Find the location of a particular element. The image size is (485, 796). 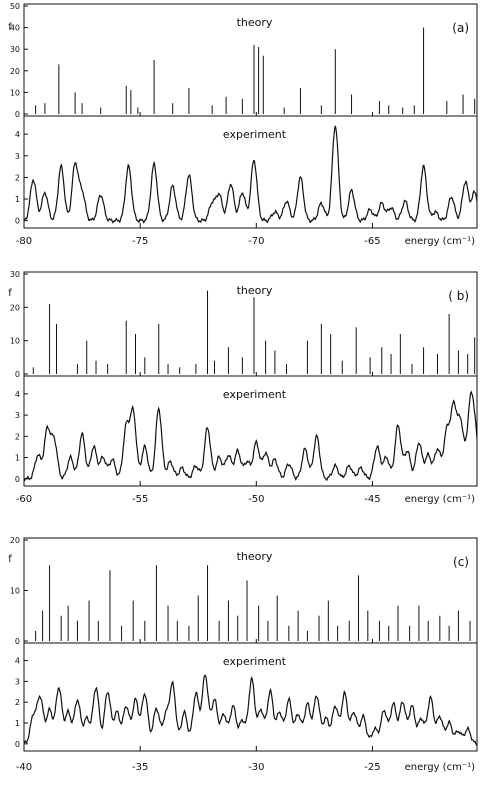

y-tick-label: 40 is located at coordinates (15, 28).